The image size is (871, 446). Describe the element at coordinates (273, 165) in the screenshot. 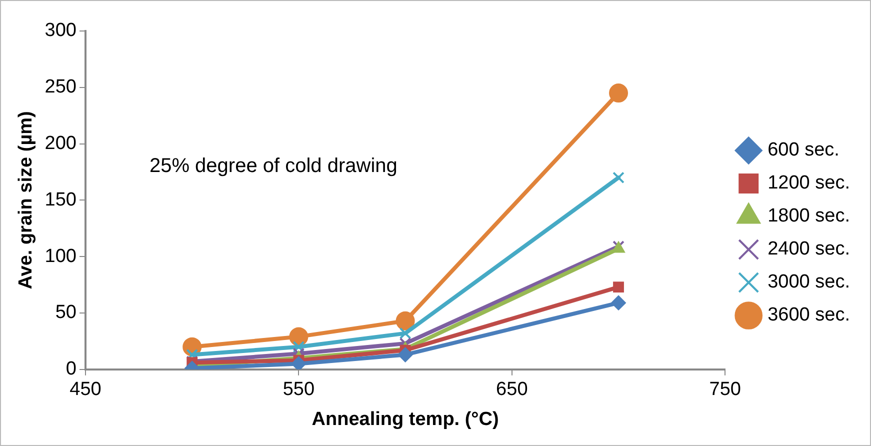

I see `annotation: 25% degree of cold drawing` at that location.